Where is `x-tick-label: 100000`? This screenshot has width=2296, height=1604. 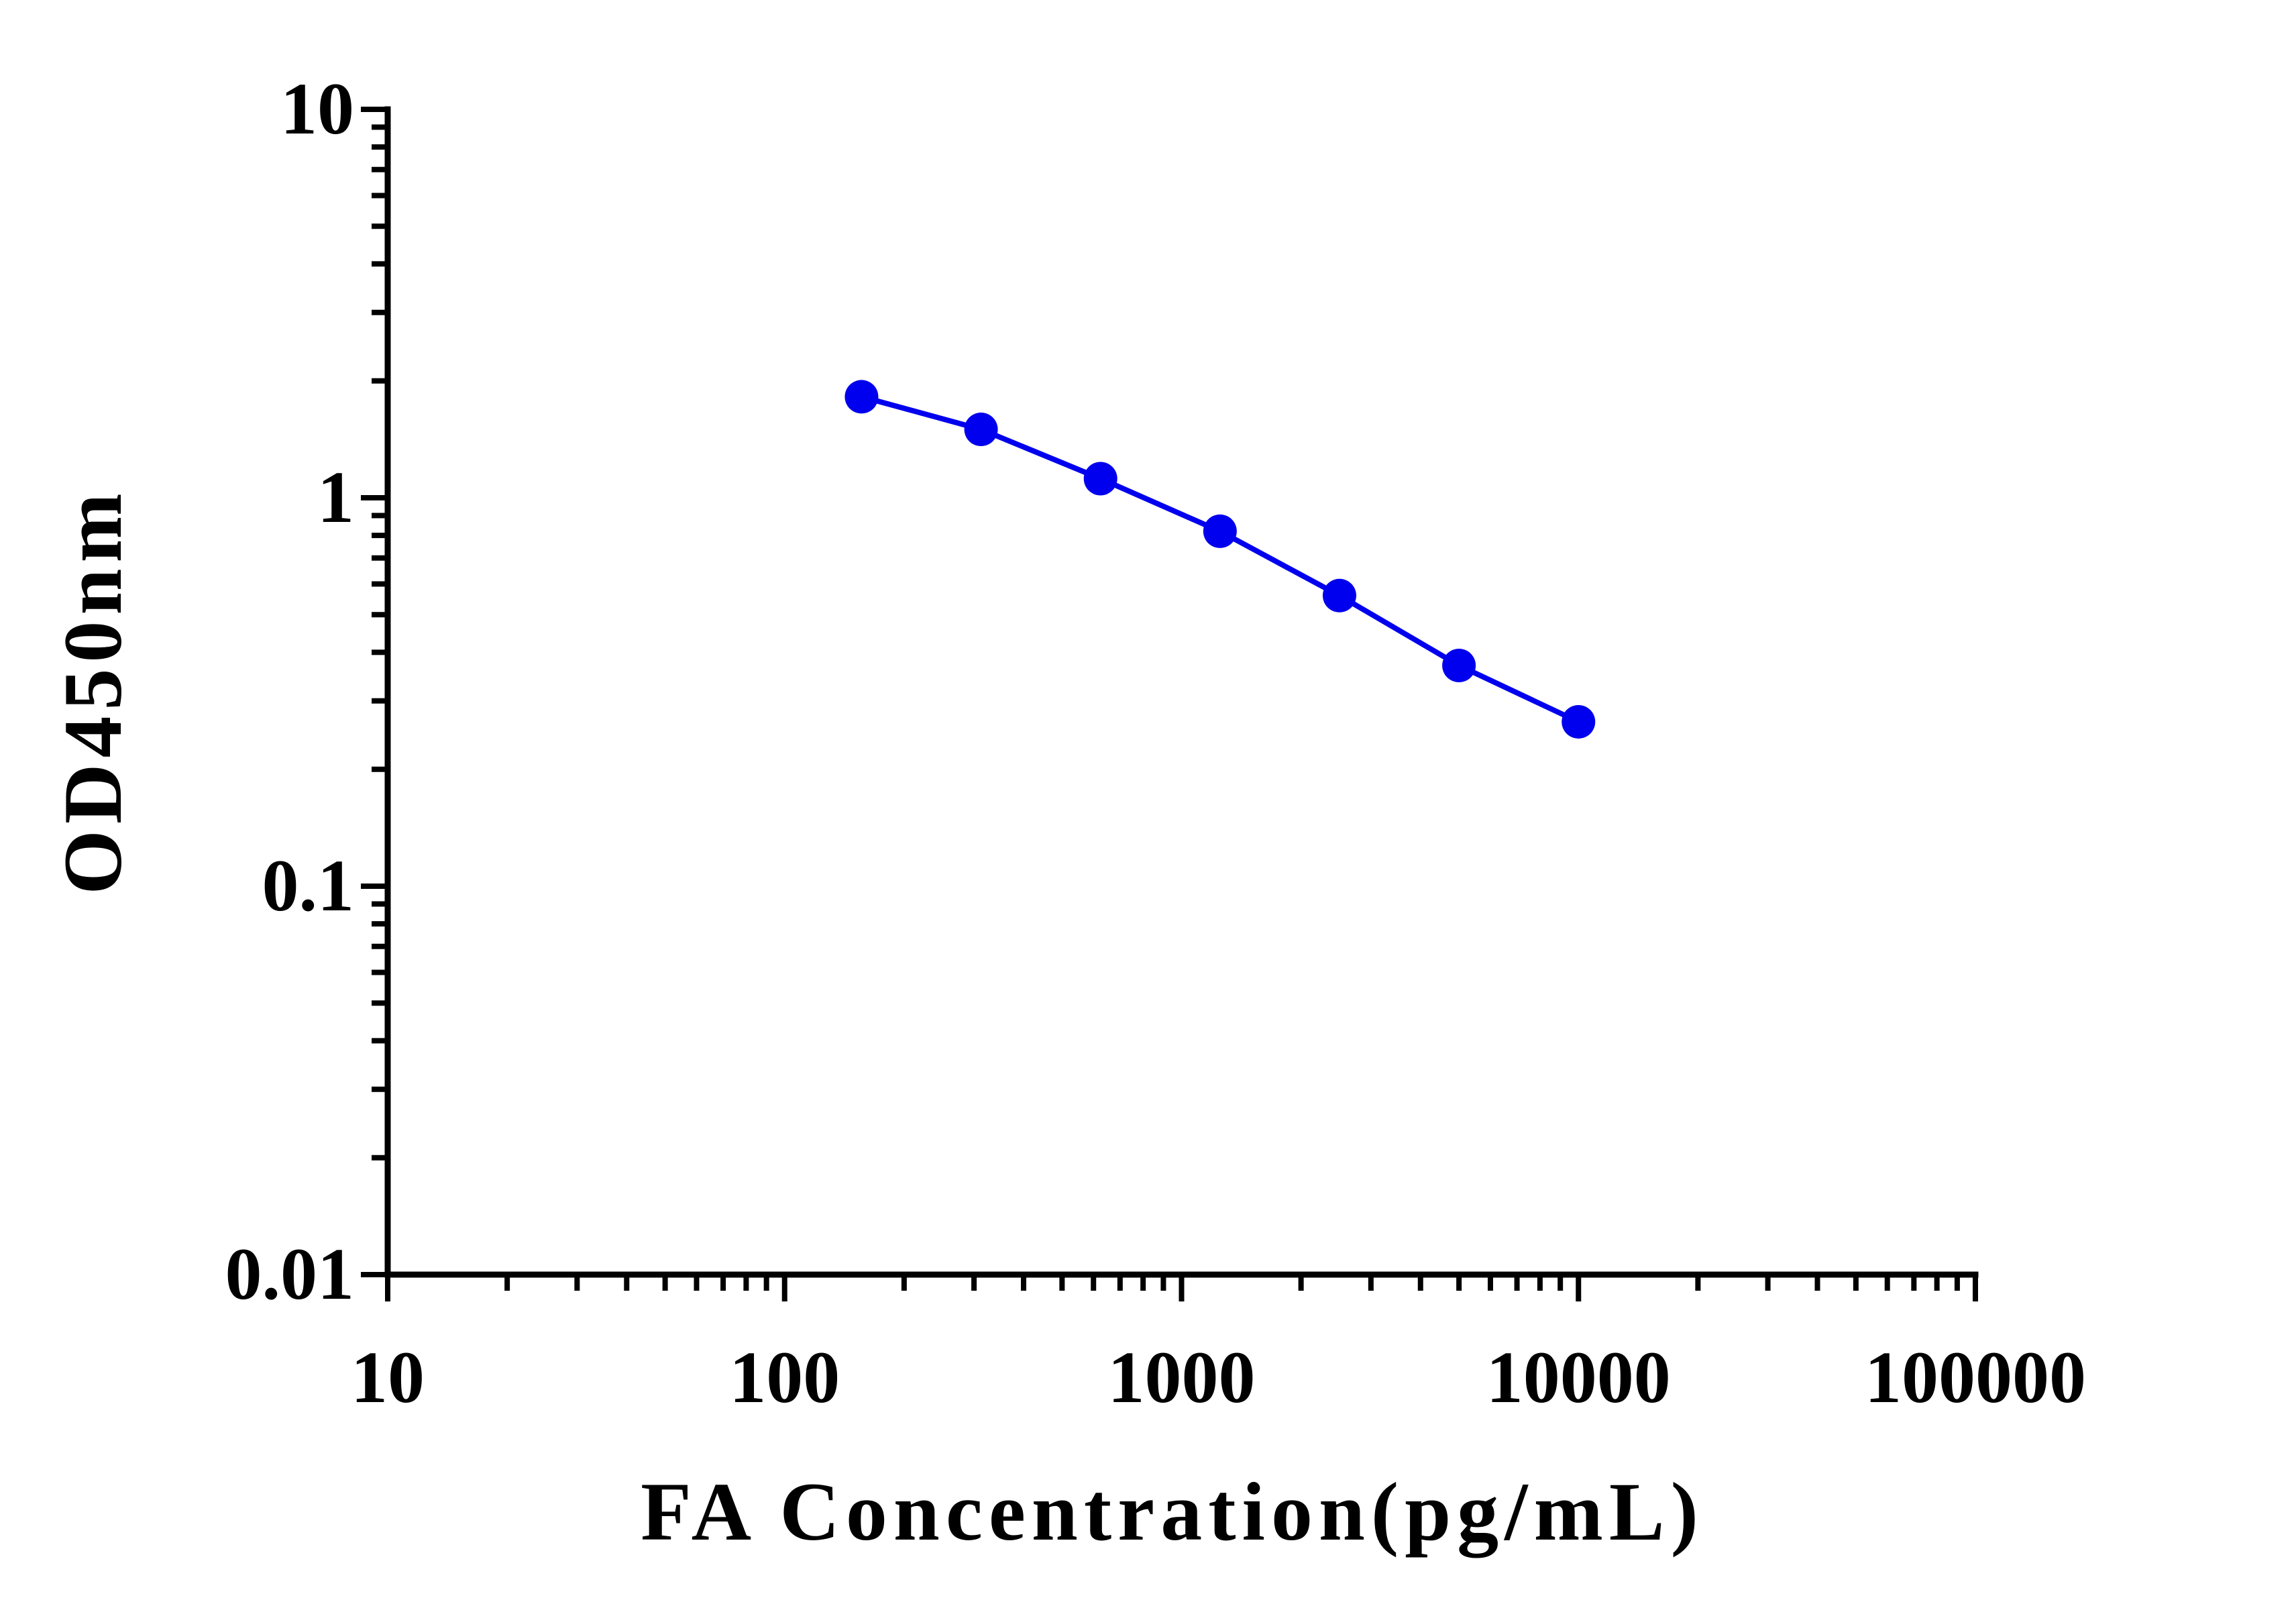
x-tick-label: 100000 is located at coordinates (1975, 1377).